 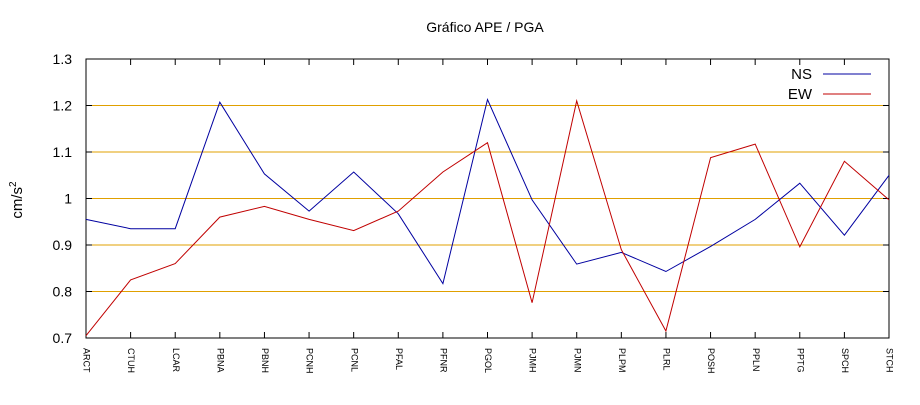 What do you see at coordinates (800, 94) in the screenshot?
I see `legend-label-ew: EW` at bounding box center [800, 94].